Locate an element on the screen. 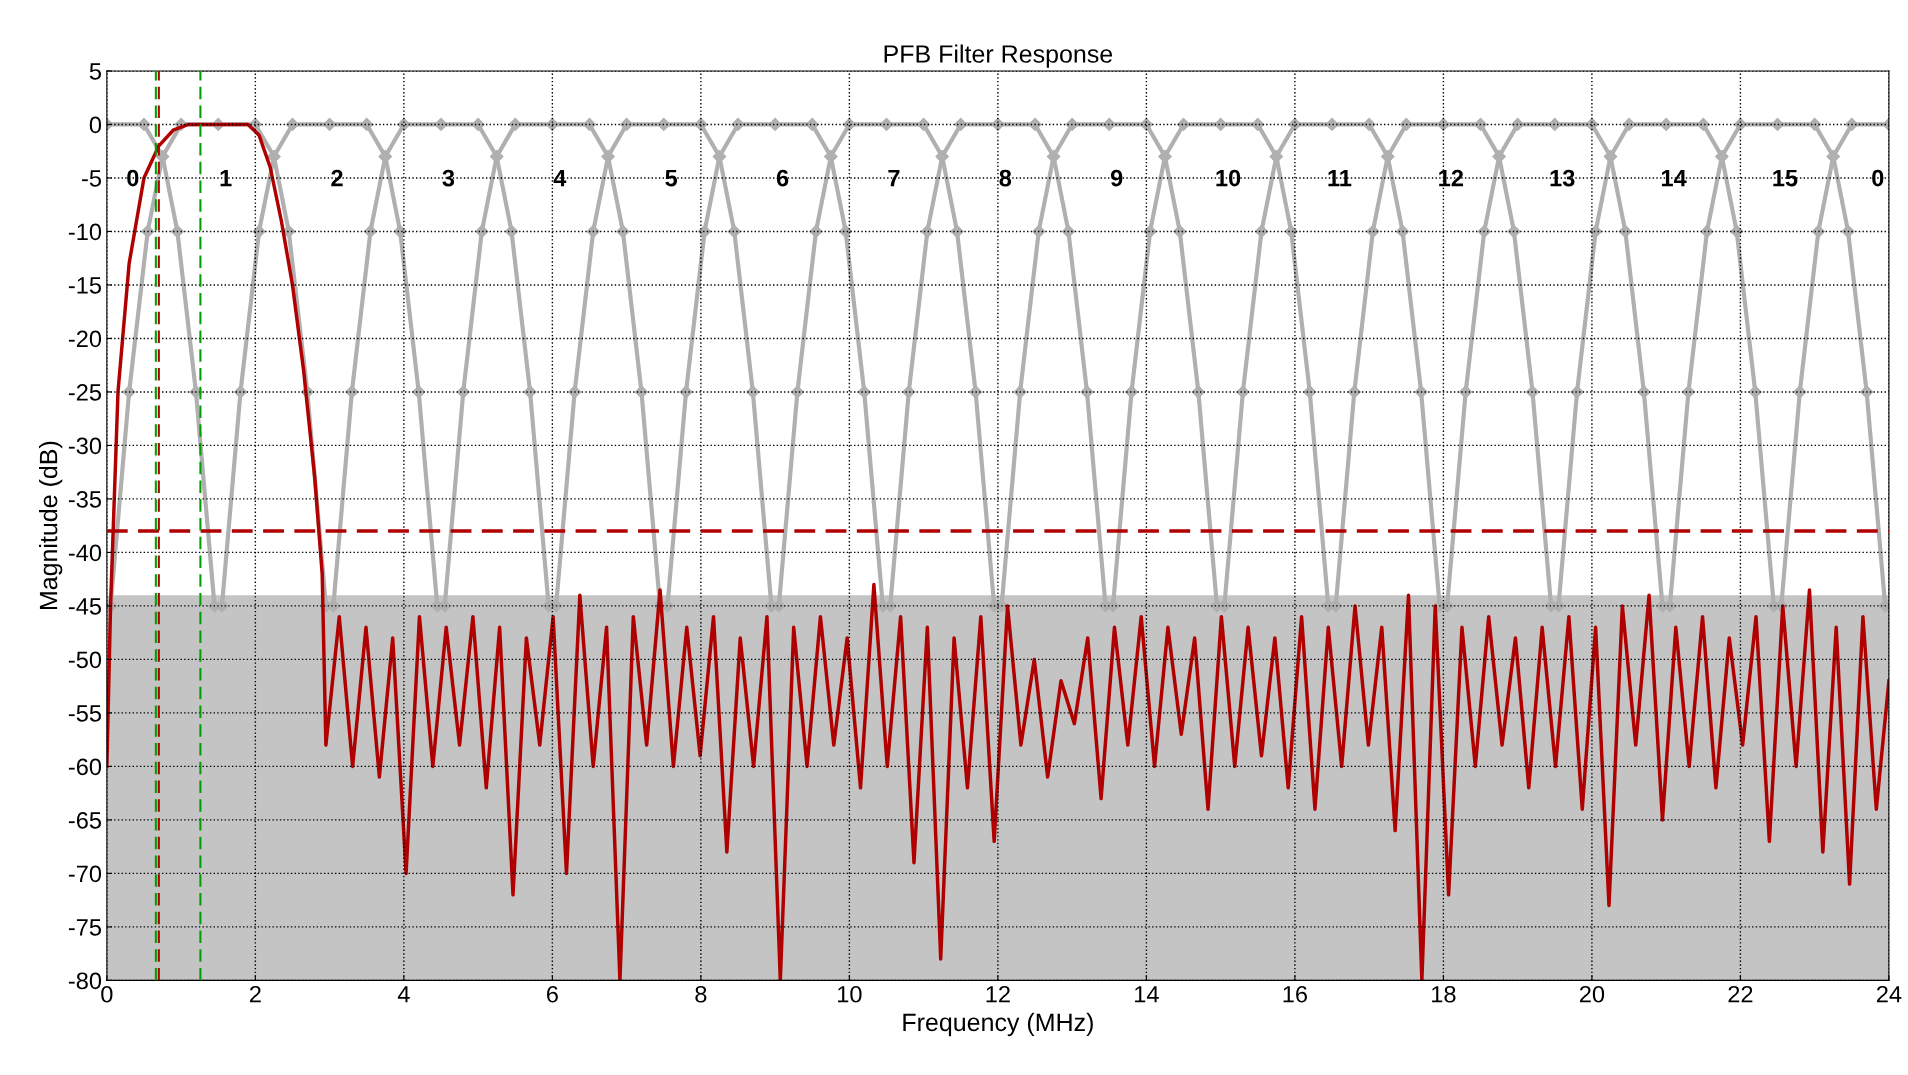 The height and width of the screenshot is (1075, 1908). y-tick-label: -10 is located at coordinates (85, 232).